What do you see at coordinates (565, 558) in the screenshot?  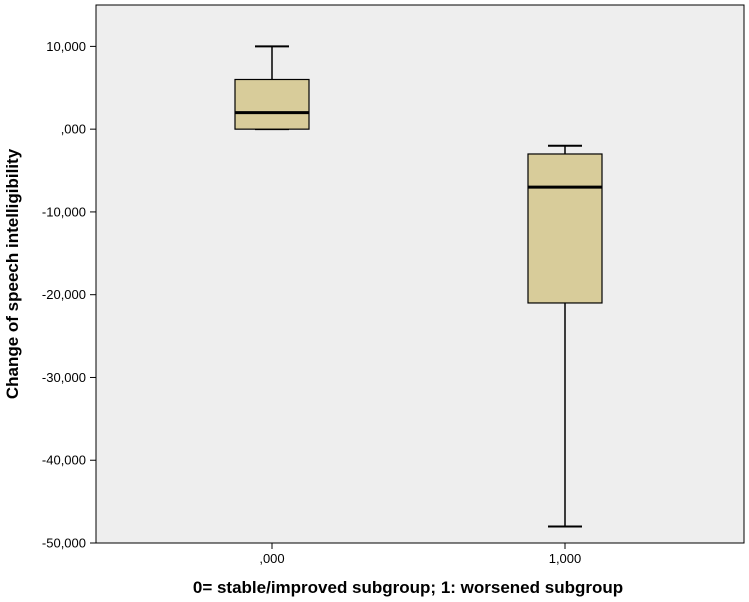 I see `x-tick-label: 1,000` at bounding box center [565, 558].